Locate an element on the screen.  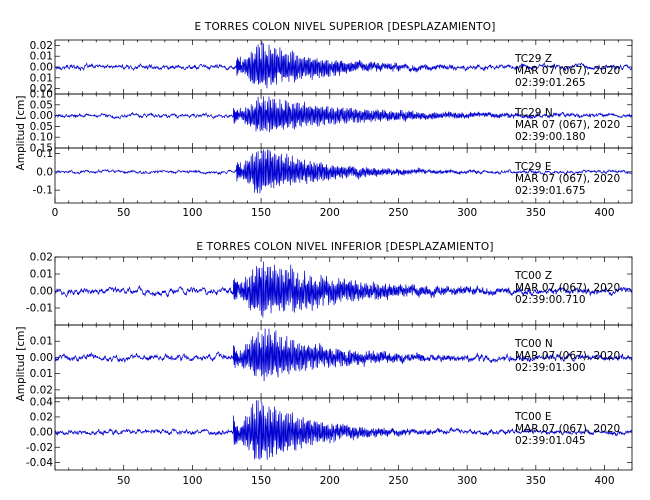
x-tick-label: 0 is located at coordinates (55, 213).